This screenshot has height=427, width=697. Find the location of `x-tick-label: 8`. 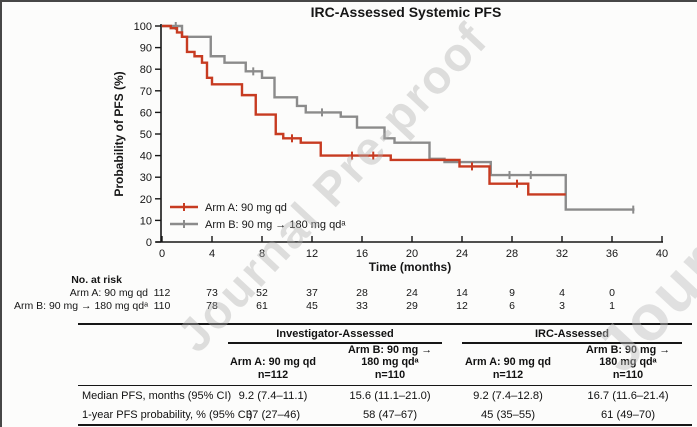

x-tick-label: 8 is located at coordinates (262, 254).